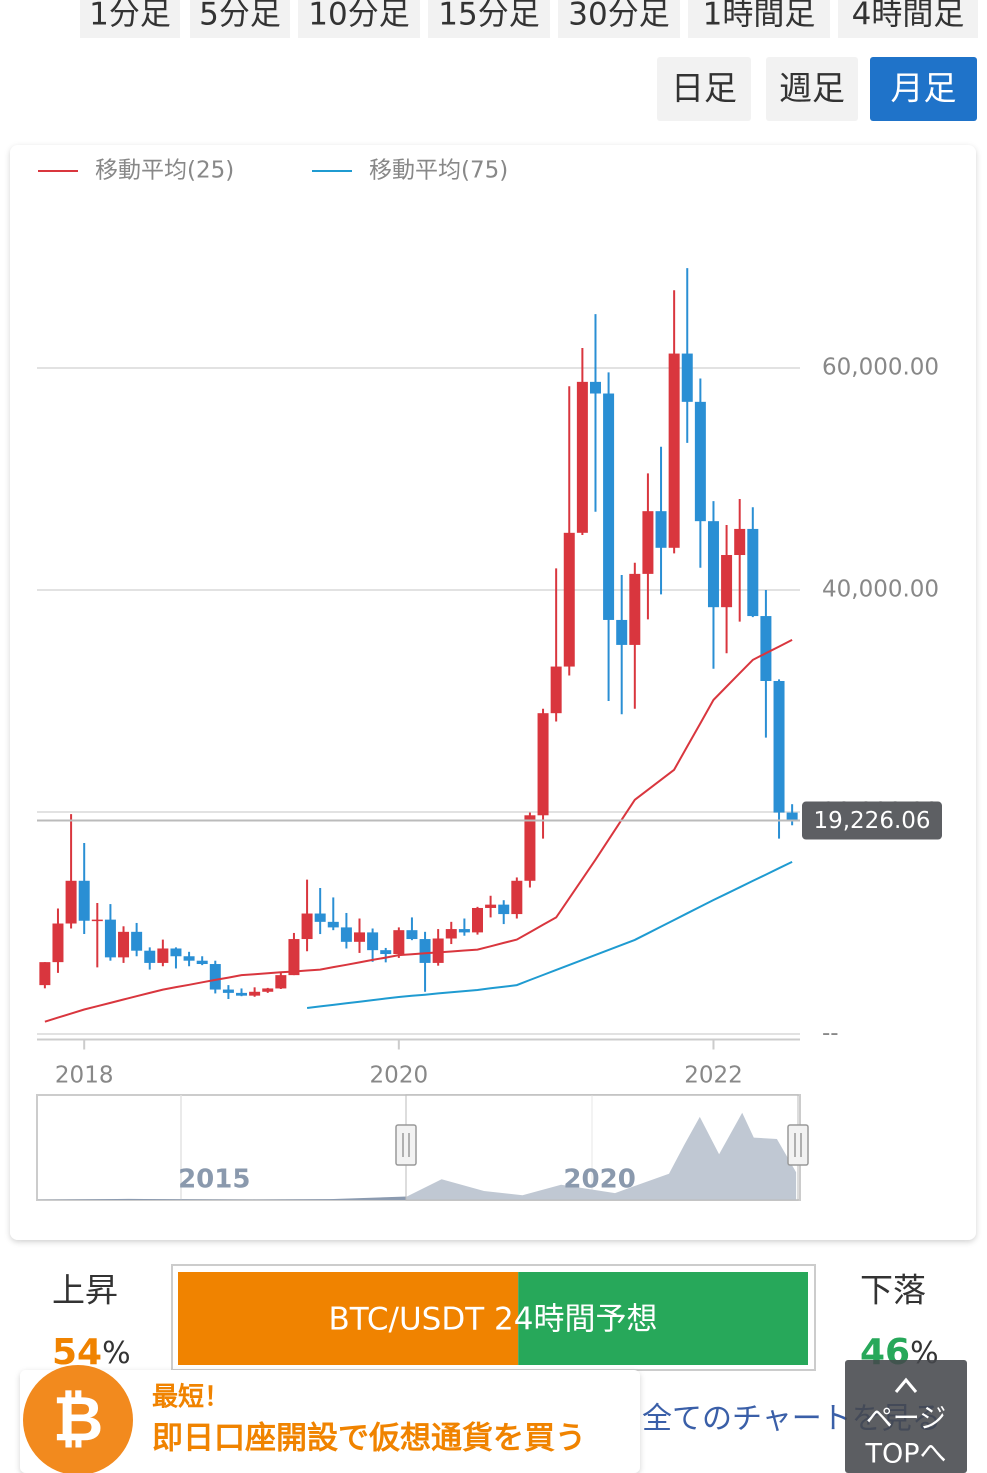  What do you see at coordinates (116, 1353) in the screenshot?
I see `unit: %` at bounding box center [116, 1353].